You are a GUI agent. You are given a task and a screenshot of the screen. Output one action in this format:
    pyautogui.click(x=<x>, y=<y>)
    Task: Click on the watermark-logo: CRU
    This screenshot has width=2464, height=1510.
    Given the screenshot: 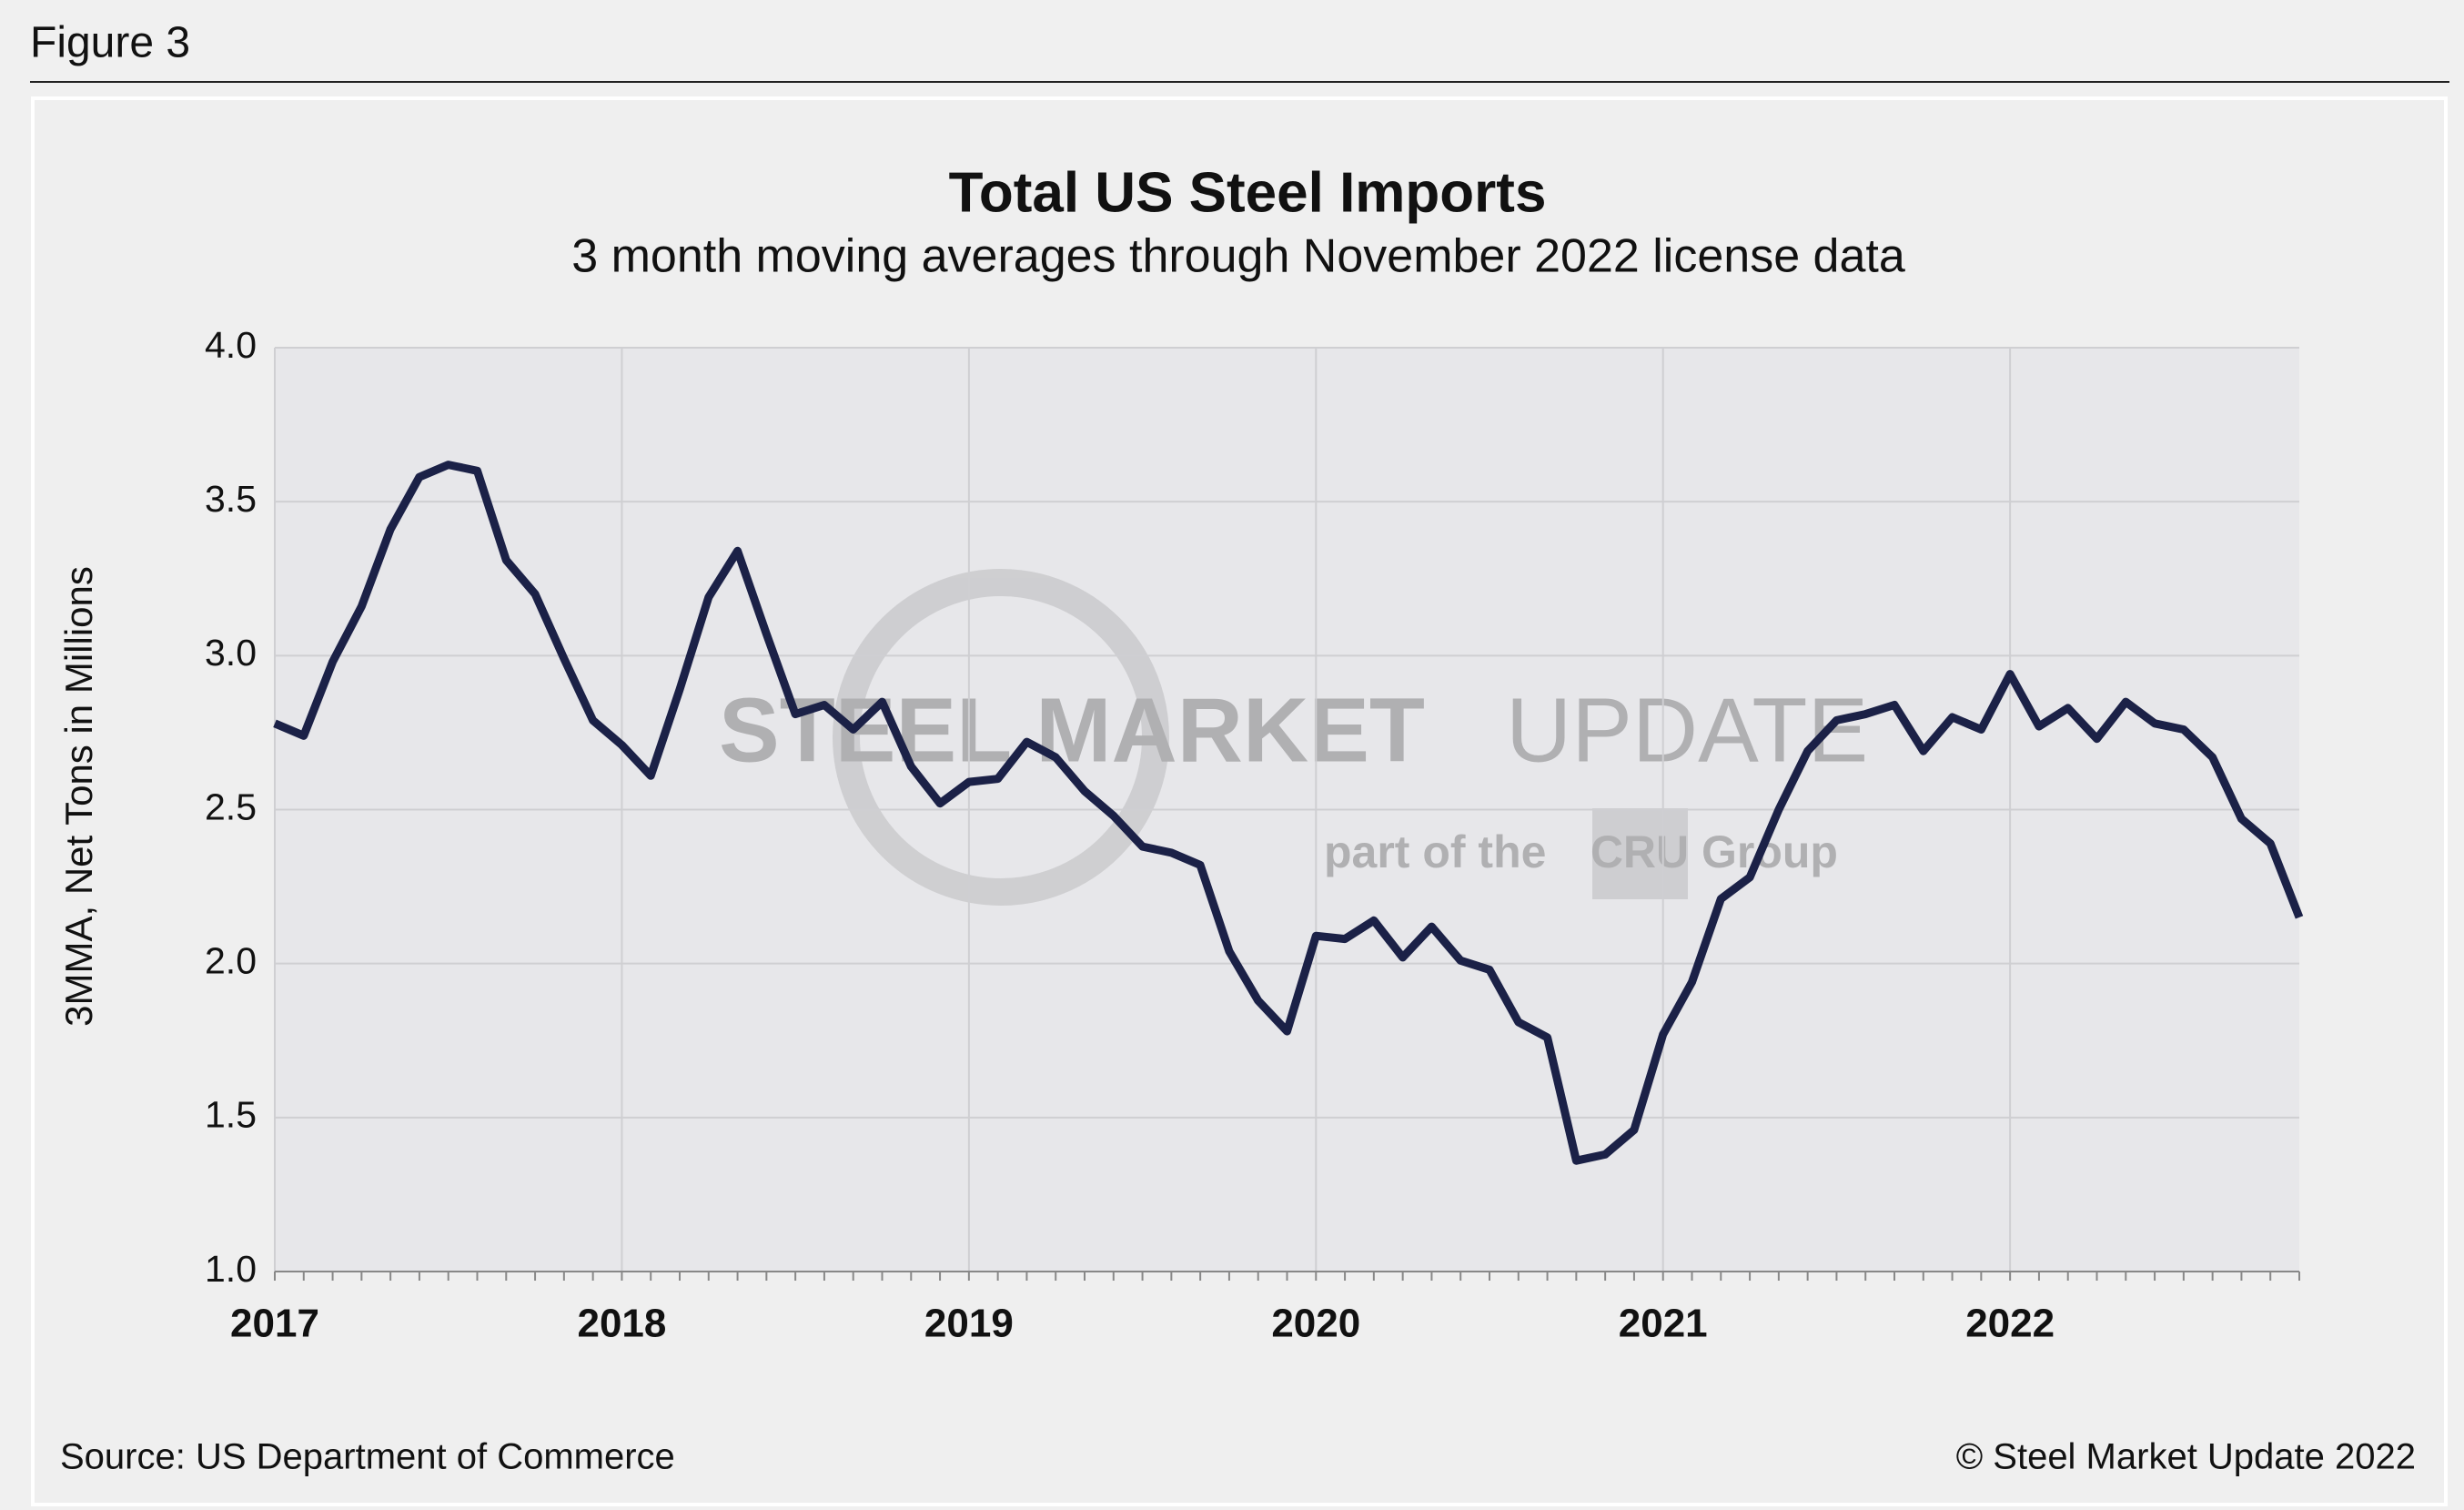 What is the action you would take?
    pyautogui.click(x=1639, y=852)
    